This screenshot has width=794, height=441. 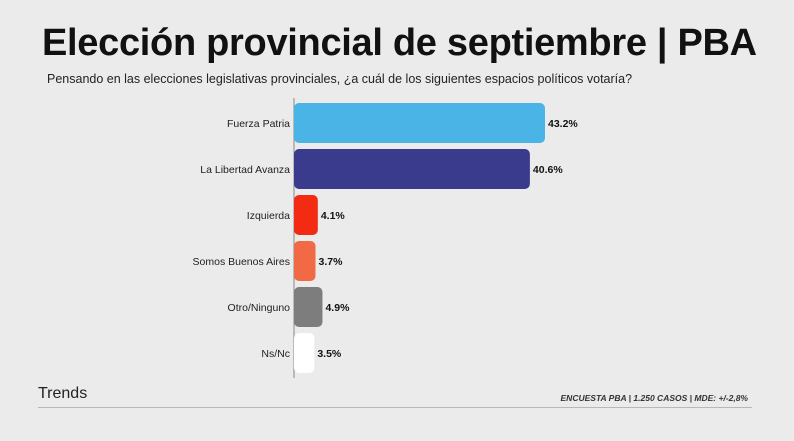 I want to click on category-label: Fuerza Patria, so click(x=258, y=124).